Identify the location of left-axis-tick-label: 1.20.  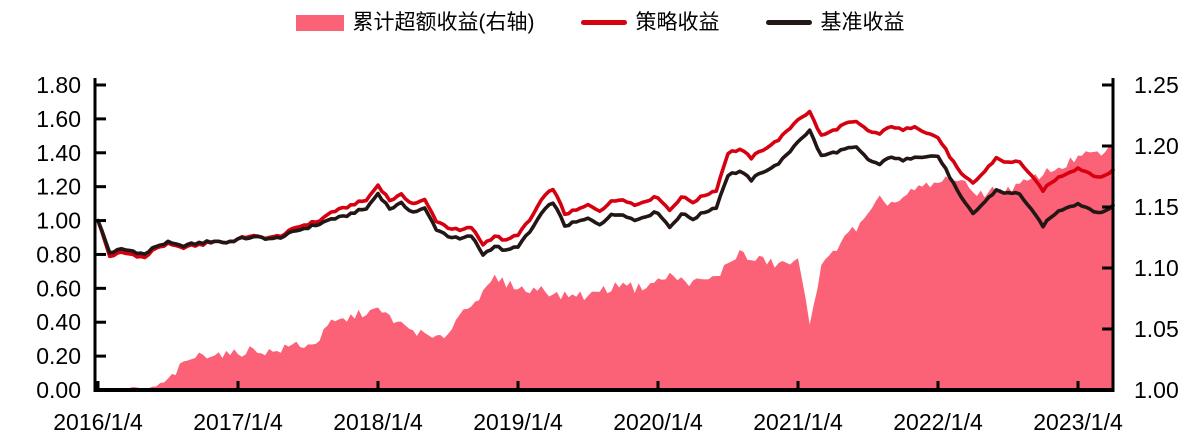
(58, 187).